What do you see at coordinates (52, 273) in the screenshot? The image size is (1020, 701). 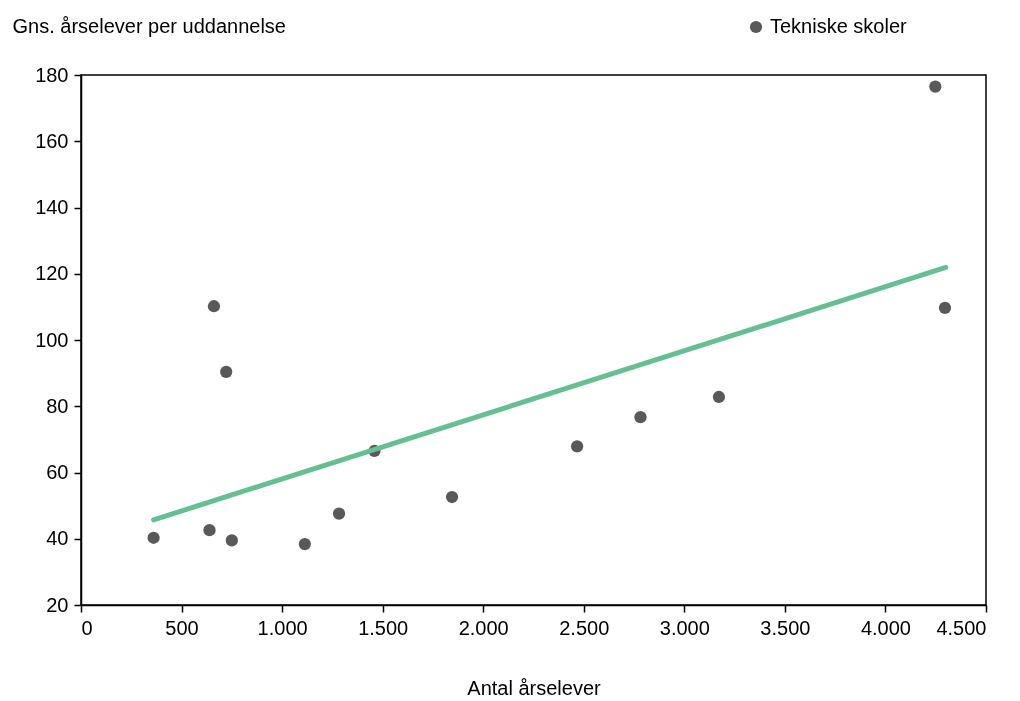 I see `y-tick-label: 120` at bounding box center [52, 273].